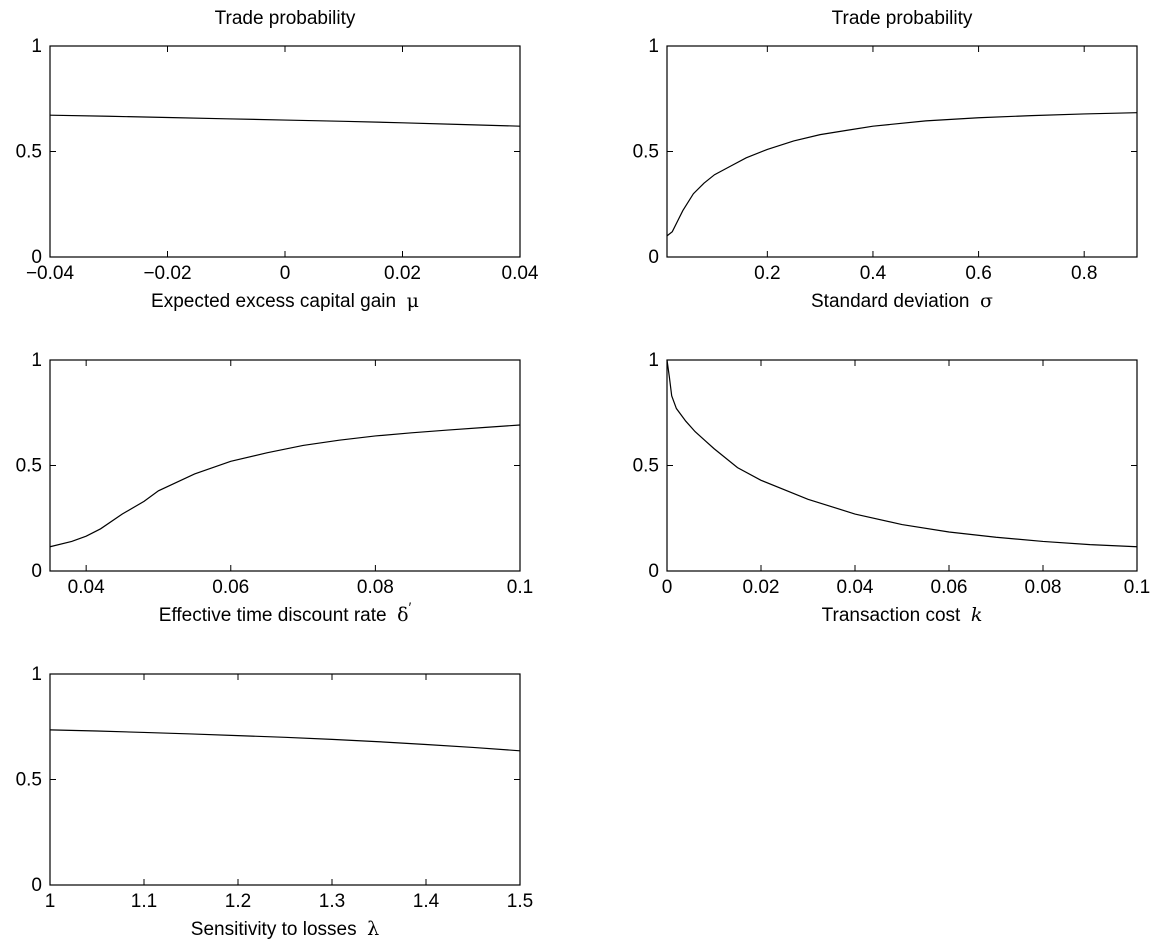 Image resolution: width=1160 pixels, height=951 pixels. I want to click on x-tick-label: 0.4, so click(873, 273).